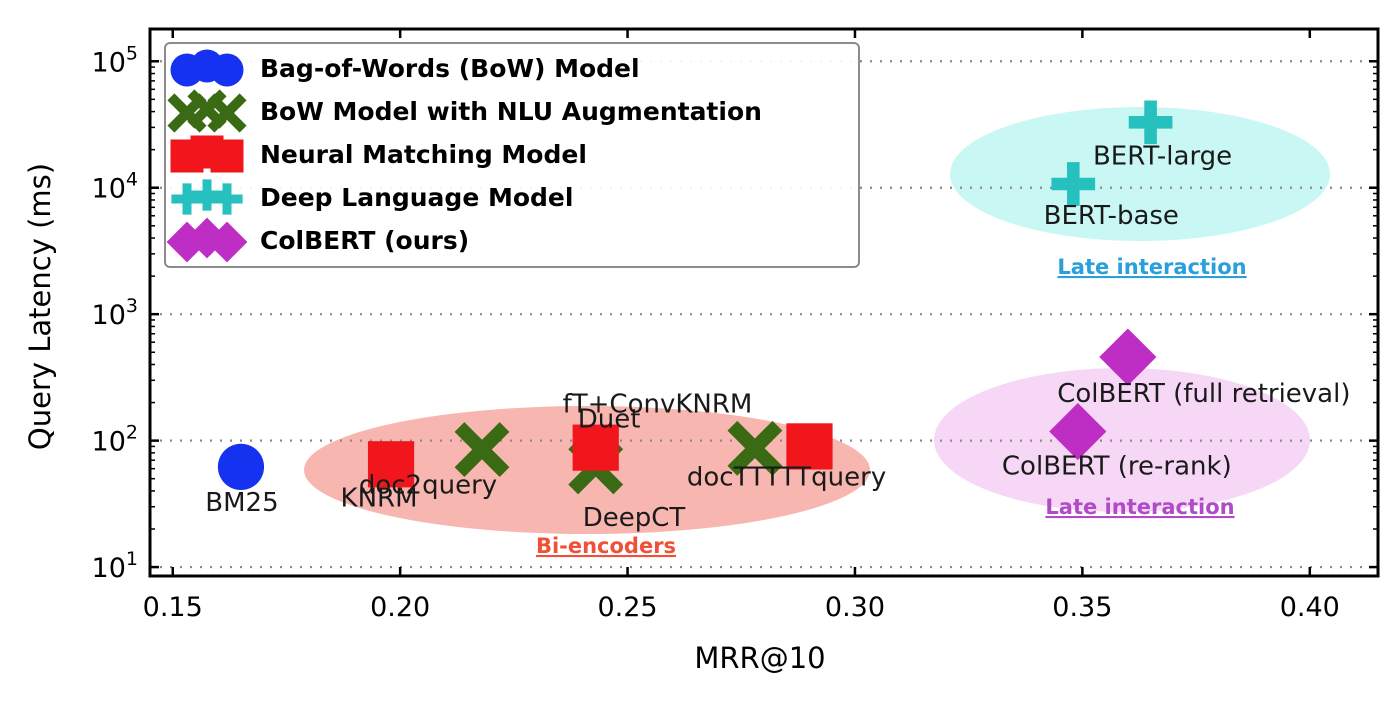 The width and height of the screenshot is (1400, 712). I want to click on legend-entry-neural-matching-model: Neural Matching Model, so click(378, 154).